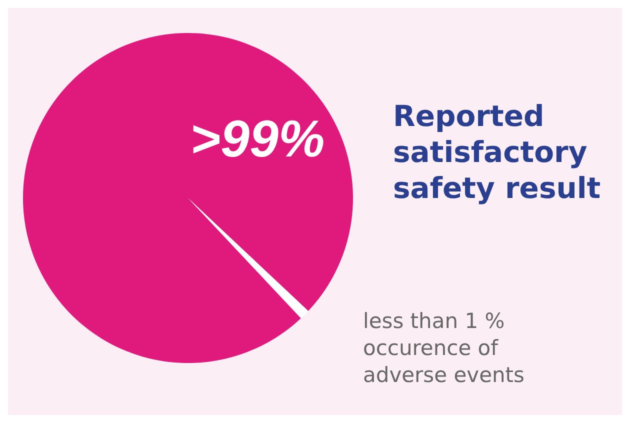 The image size is (630, 423). I want to click on slice-label: less than 1 % occurence of adverse events, so click(444, 348).